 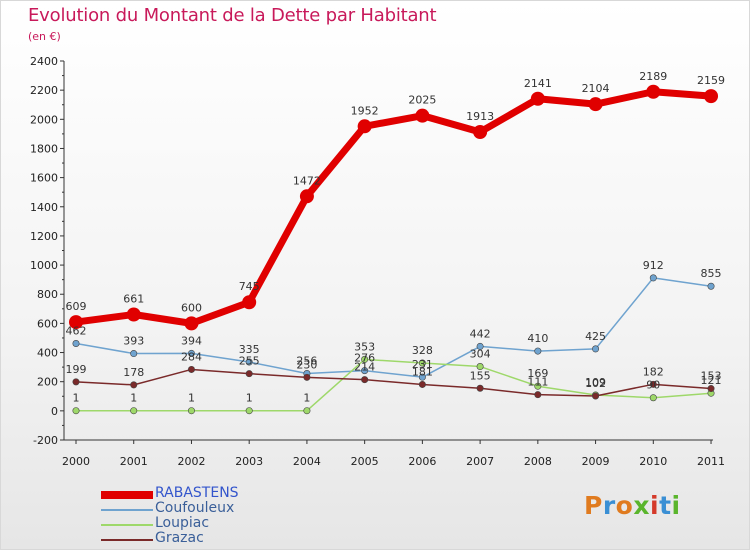 I want to click on data-label-rabastens: 661, so click(x=133, y=298).